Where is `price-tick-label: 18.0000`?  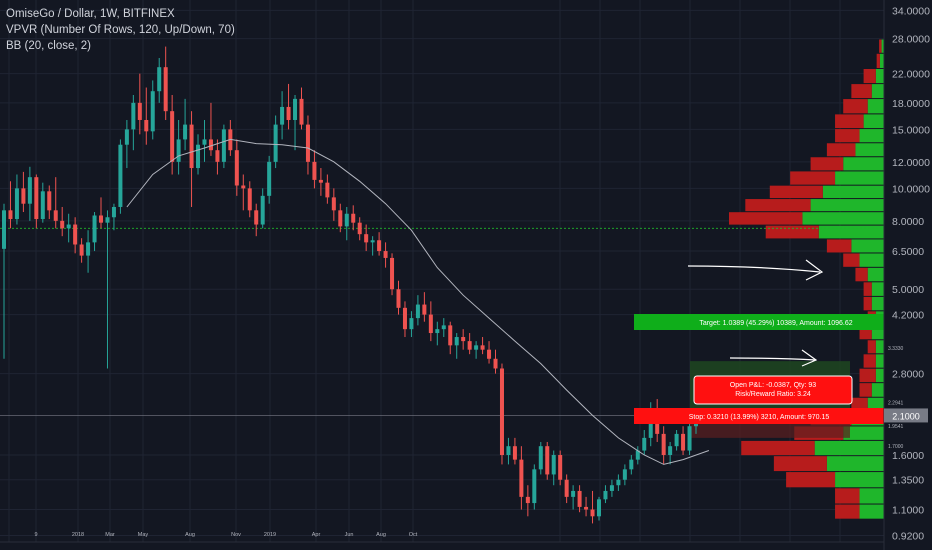 price-tick-label: 18.0000 is located at coordinates (911, 104).